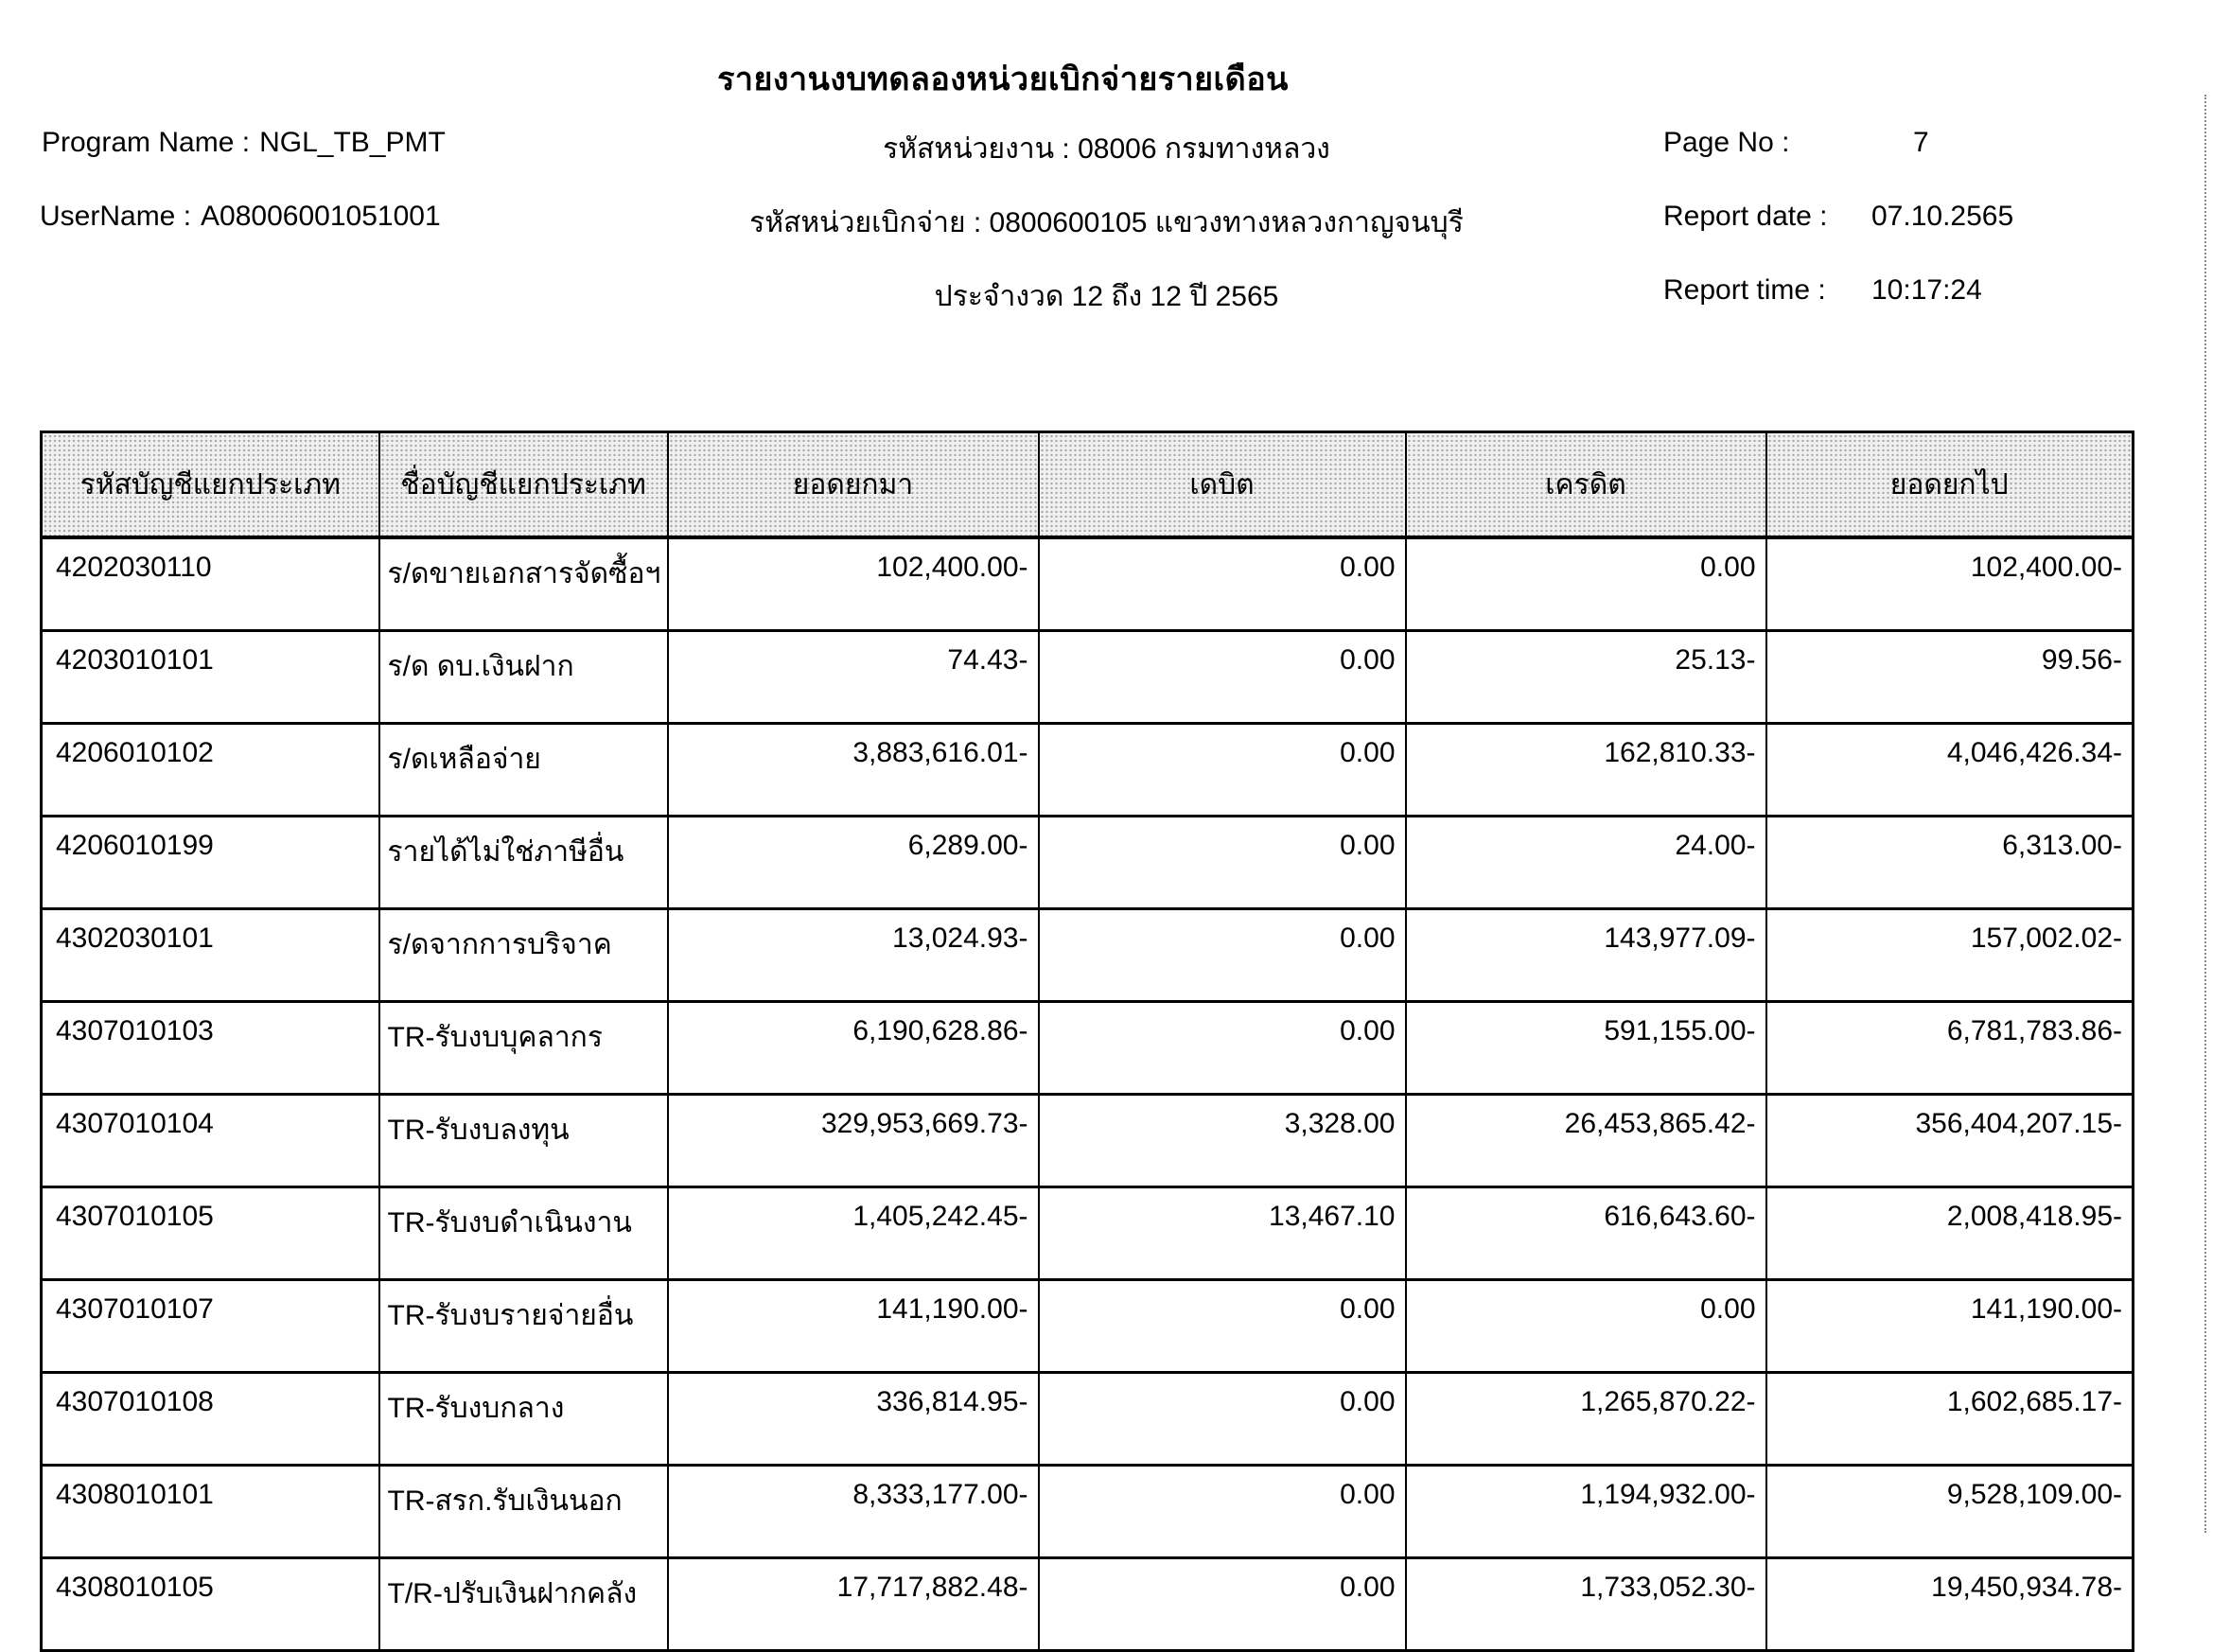 This screenshot has width=2213, height=1652. I want to click on username-value: A08006001051001, so click(321, 216).